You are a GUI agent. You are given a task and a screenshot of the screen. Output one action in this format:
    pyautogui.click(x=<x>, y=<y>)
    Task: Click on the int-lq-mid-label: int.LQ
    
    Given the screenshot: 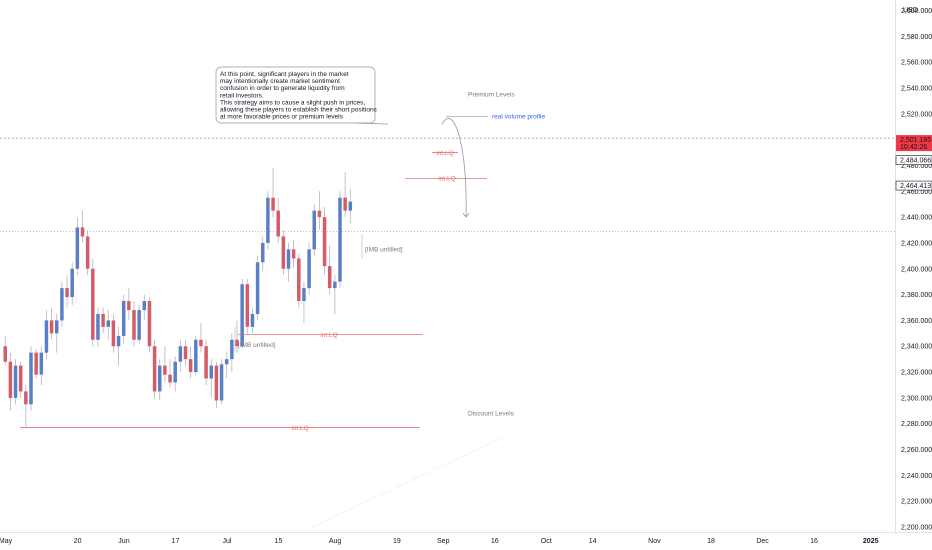 What is the action you would take?
    pyautogui.click(x=328, y=335)
    